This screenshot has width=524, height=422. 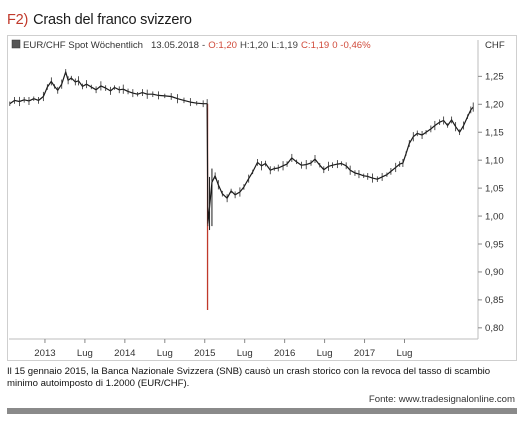 I want to click on header-segment: EUR/CHF Spot Wöchentlich, so click(x=83, y=45).